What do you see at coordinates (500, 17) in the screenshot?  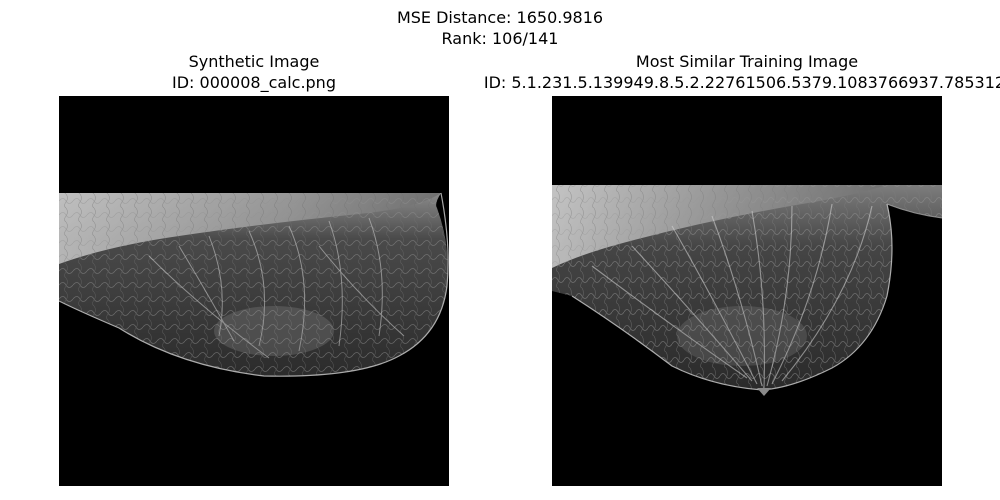 I see `mse-distance-label: MSE Distance: 1650.9816` at bounding box center [500, 17].